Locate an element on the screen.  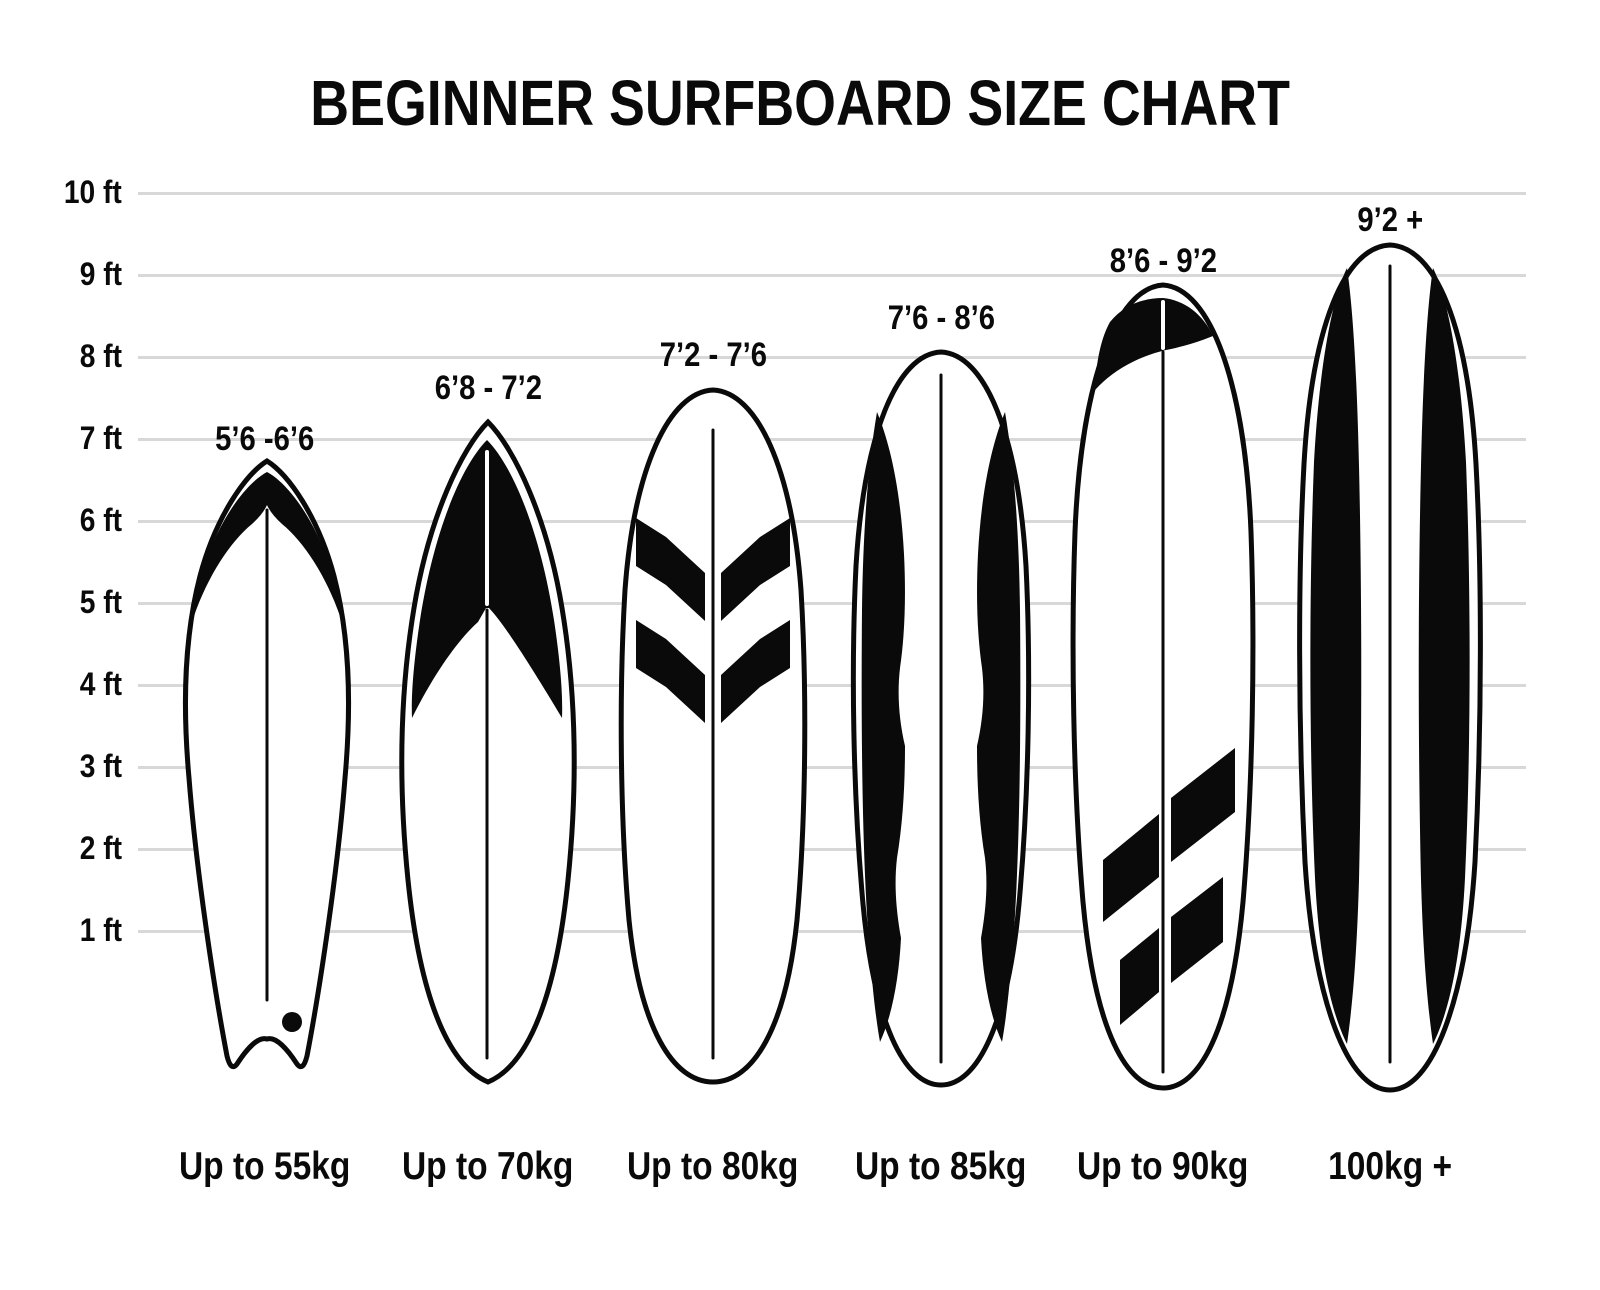
axis-tick-1ft: 1 ft is located at coordinates (100, 930).